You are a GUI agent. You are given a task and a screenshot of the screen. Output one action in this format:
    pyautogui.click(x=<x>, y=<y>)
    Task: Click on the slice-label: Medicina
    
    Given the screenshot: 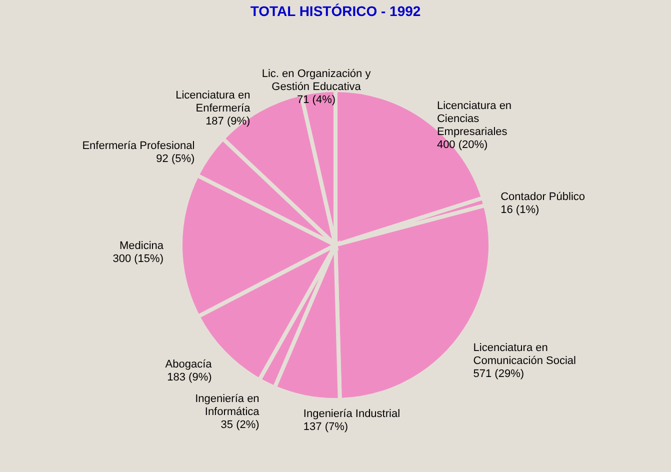 What is the action you would take?
    pyautogui.click(x=141, y=246)
    